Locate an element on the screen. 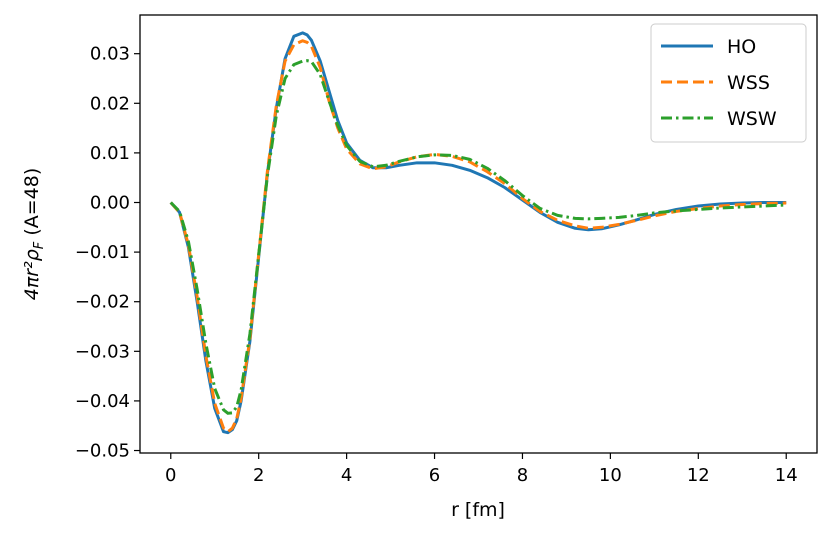 The width and height of the screenshot is (830, 538). y-tick-label: −0.05 is located at coordinates (102, 451).